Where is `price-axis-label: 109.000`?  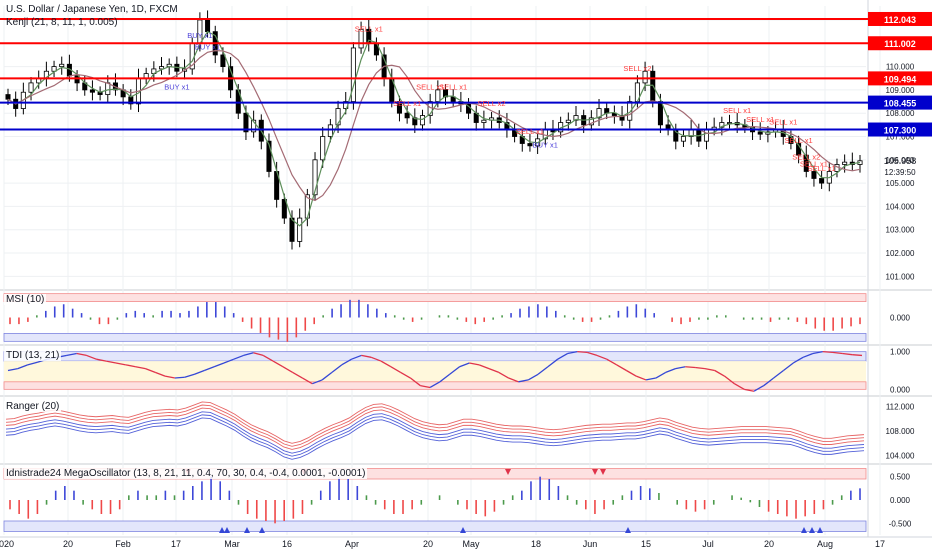 price-axis-label: 109.000 is located at coordinates (900, 90).